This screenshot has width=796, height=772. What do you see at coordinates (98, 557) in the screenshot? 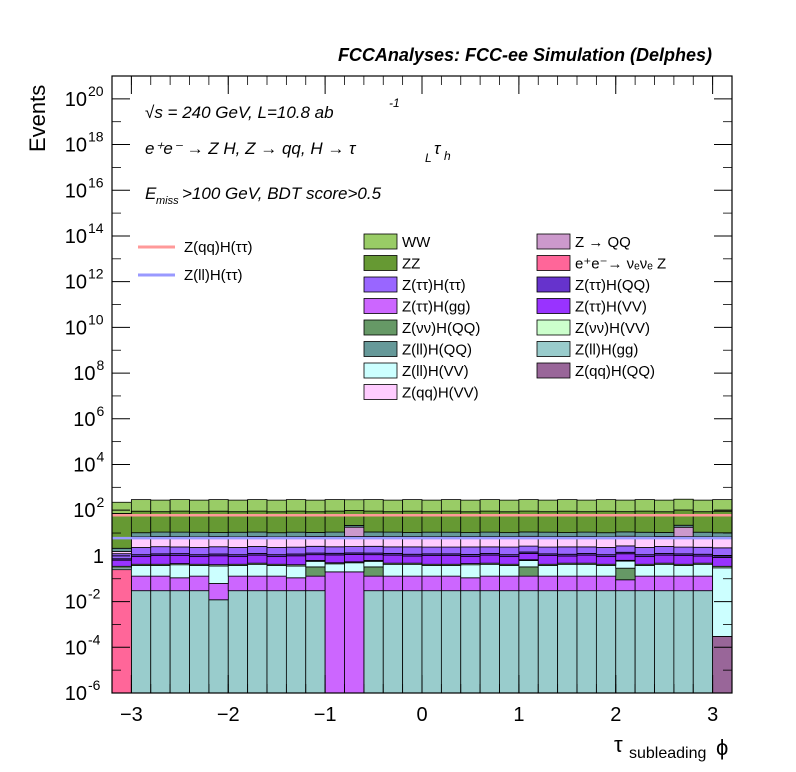
I see `y-tick-label: 1` at bounding box center [98, 557].